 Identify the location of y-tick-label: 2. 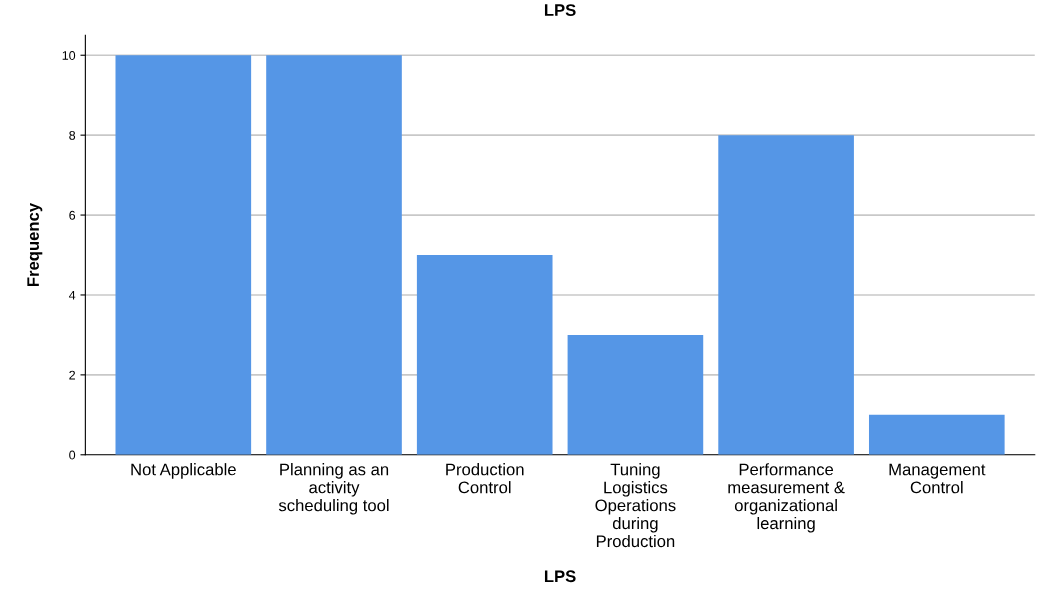
(72, 375).